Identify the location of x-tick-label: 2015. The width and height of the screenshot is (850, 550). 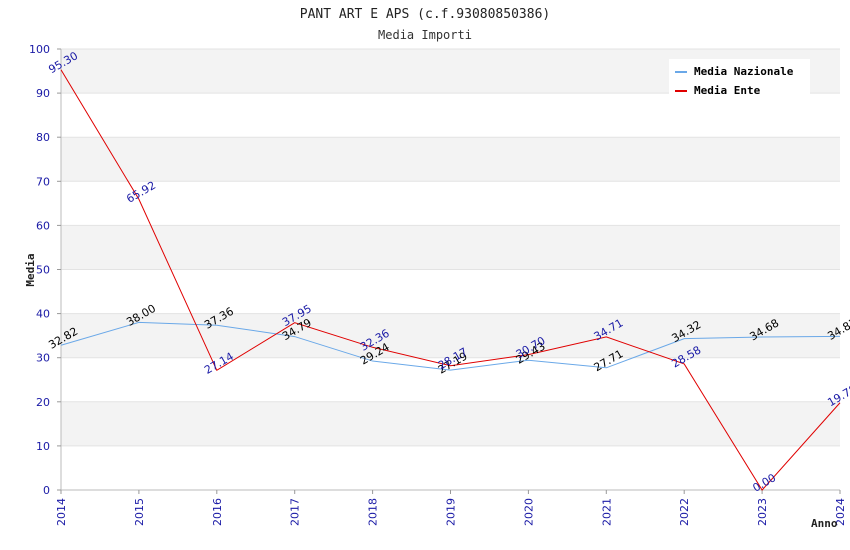
(139, 512).